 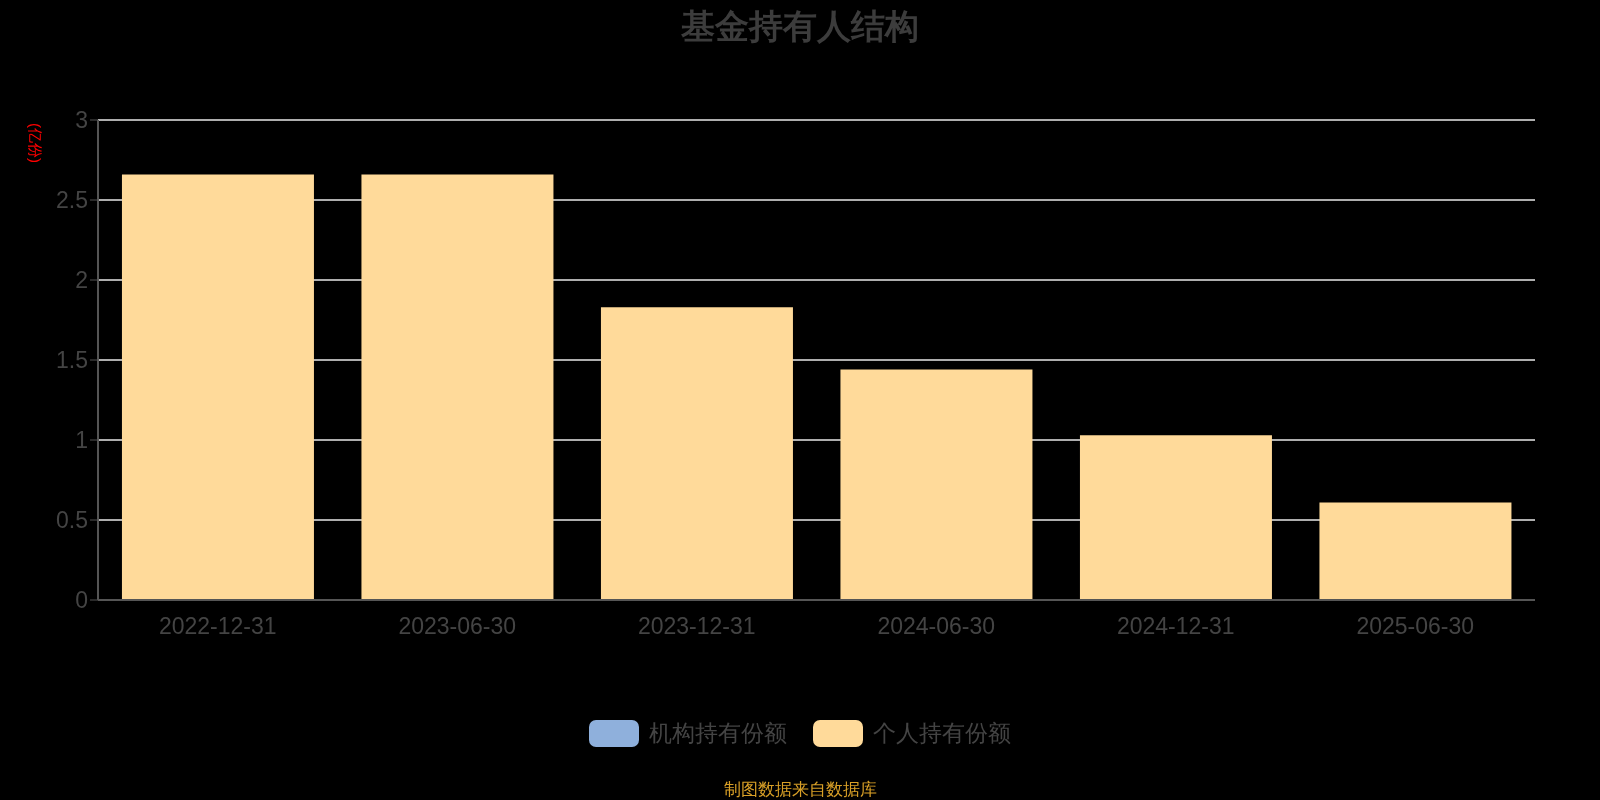 What do you see at coordinates (942, 733) in the screenshot?
I see `legend-label: 个人持有份额` at bounding box center [942, 733].